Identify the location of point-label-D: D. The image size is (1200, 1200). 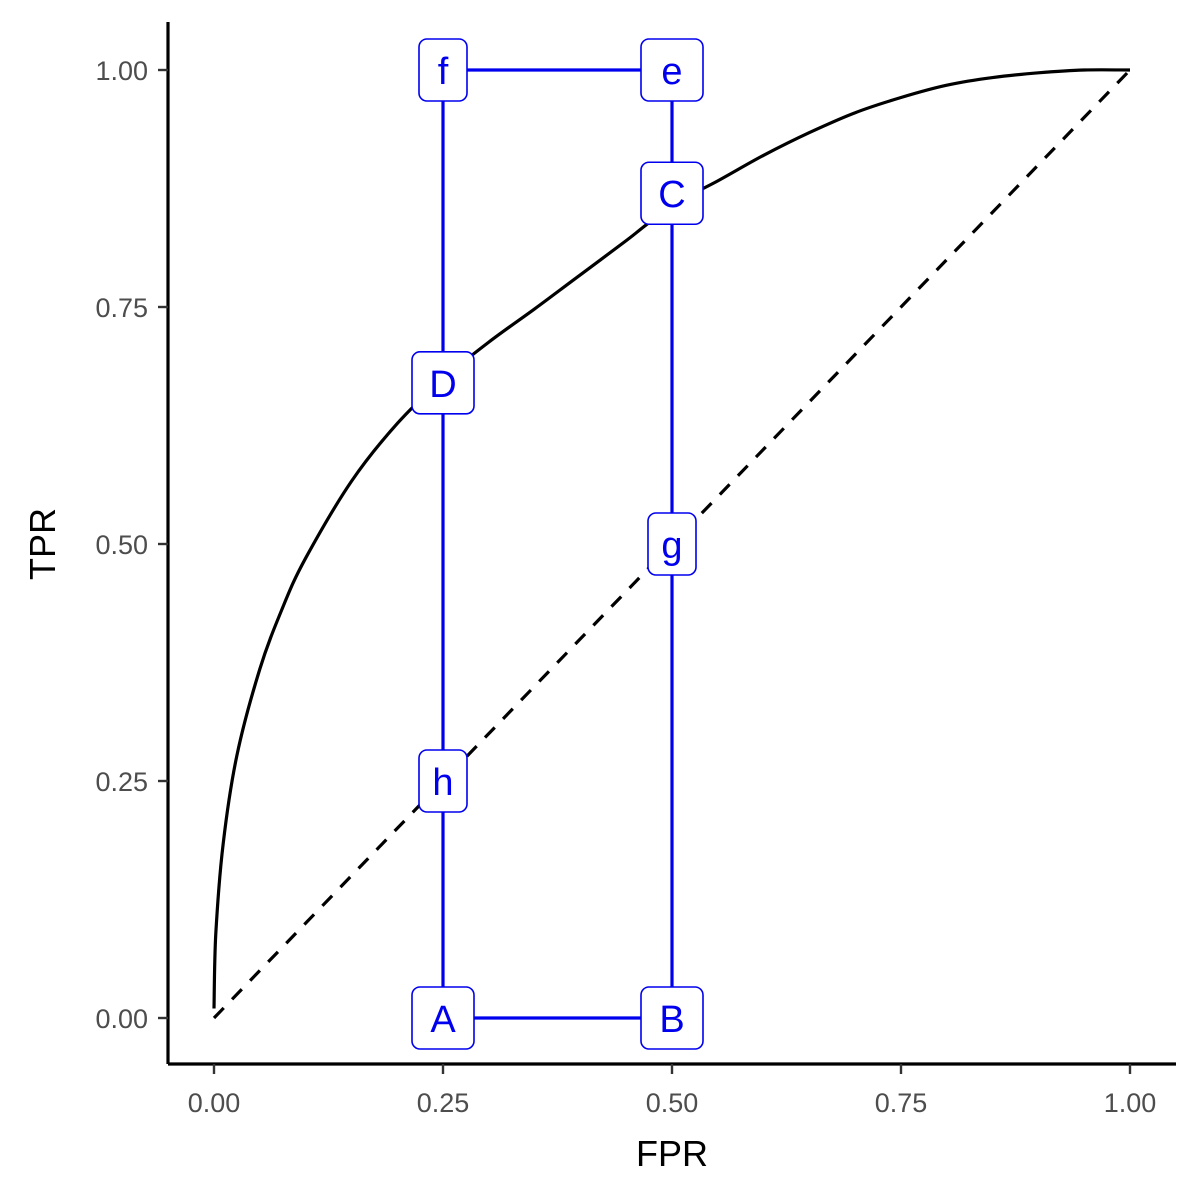
(443, 383).